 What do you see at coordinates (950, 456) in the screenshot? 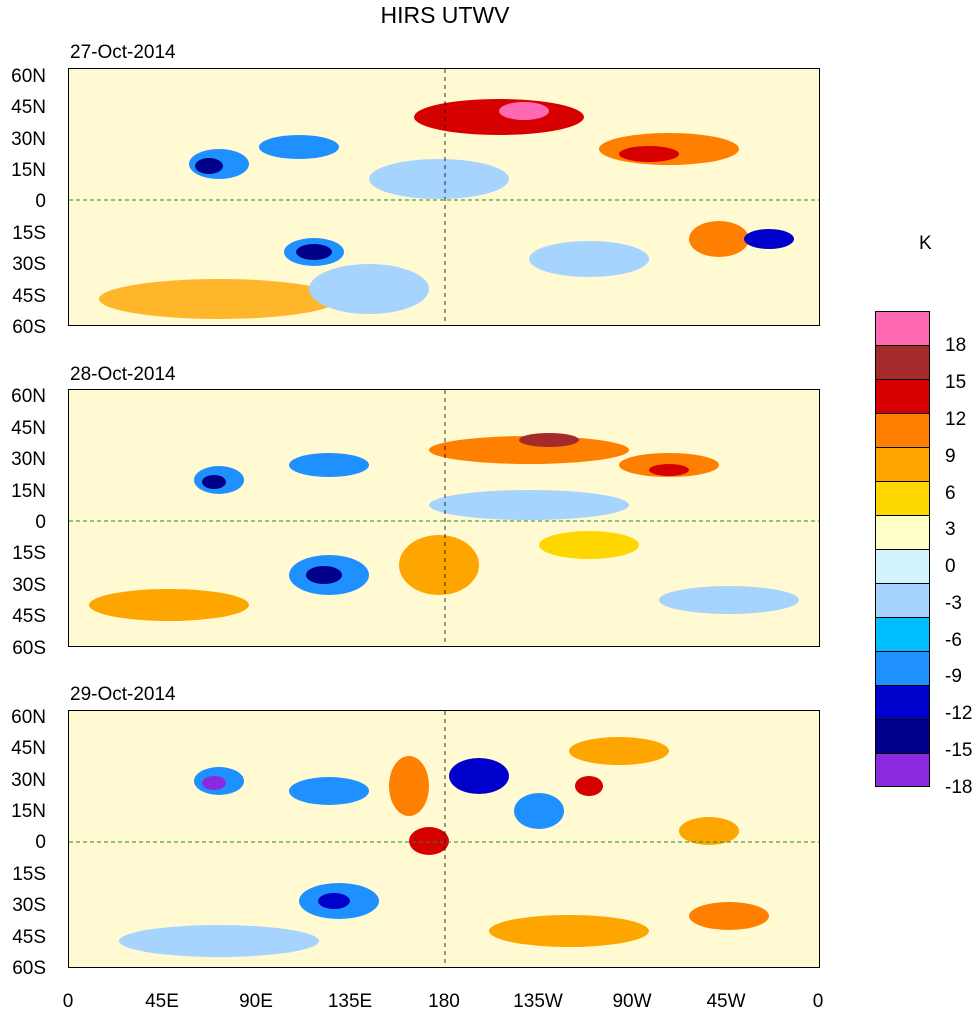
I see `colorbar-label-9: 9` at bounding box center [950, 456].